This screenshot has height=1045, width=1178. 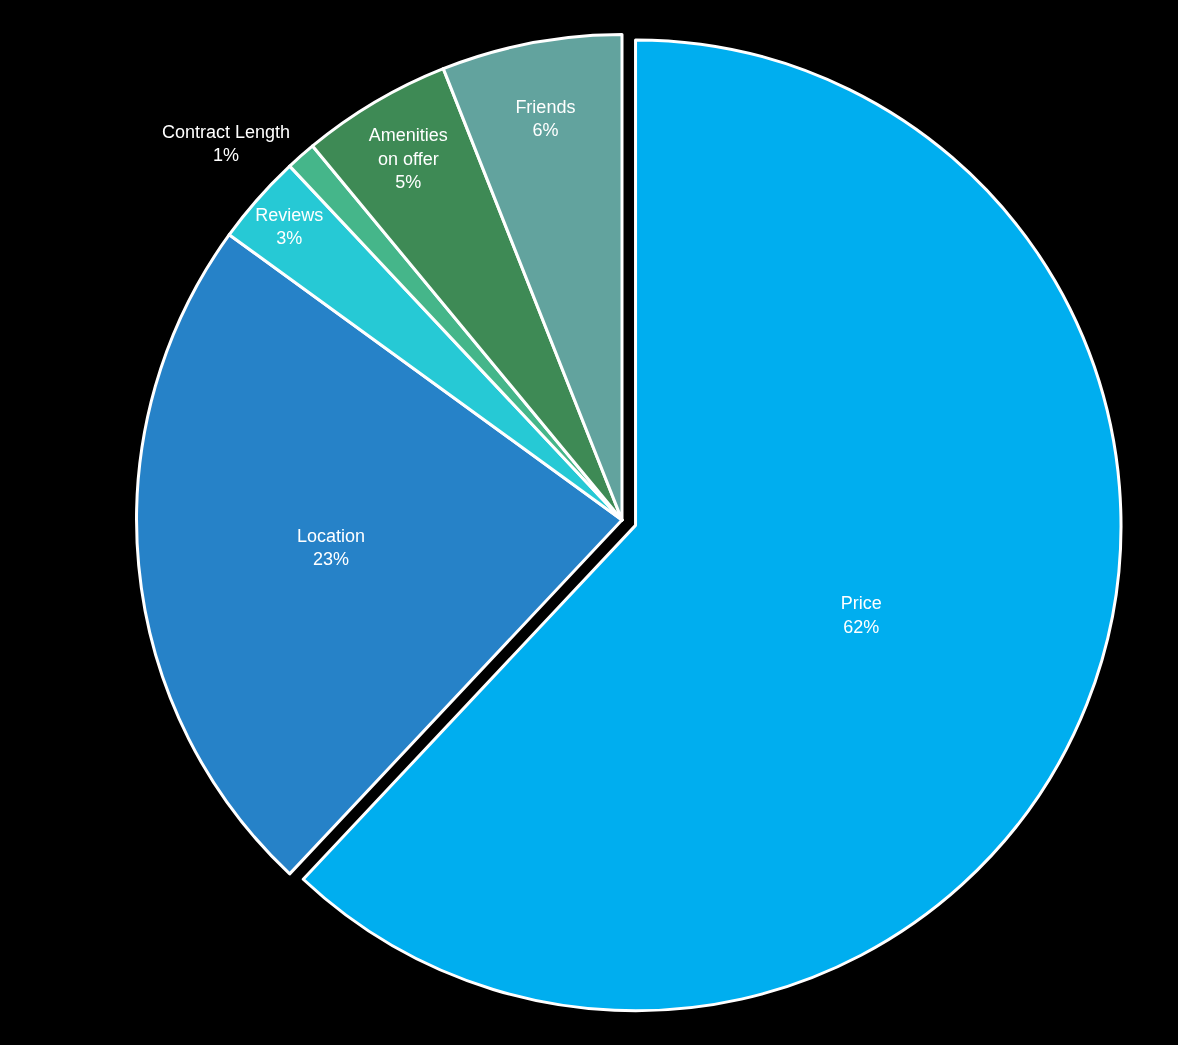 What do you see at coordinates (331, 559) in the screenshot?
I see `data-label: 23%` at bounding box center [331, 559].